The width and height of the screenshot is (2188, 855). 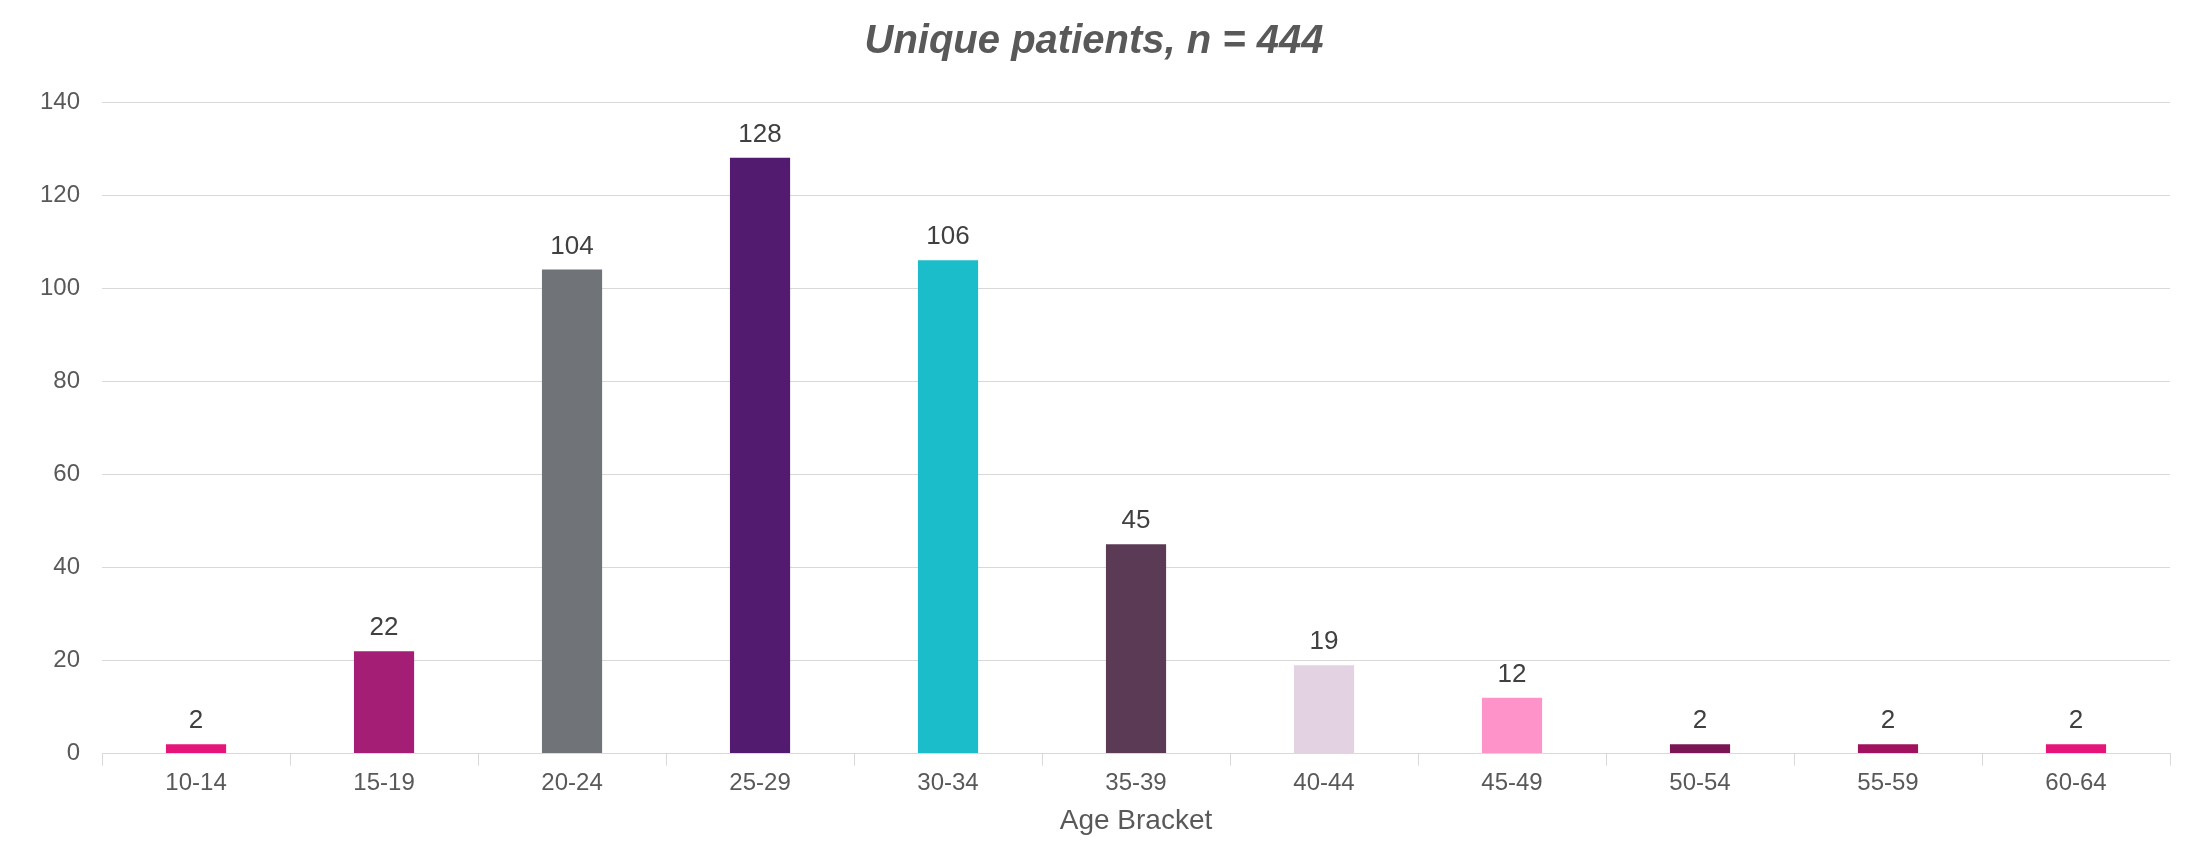 I want to click on data-label: 128, so click(x=760, y=133).